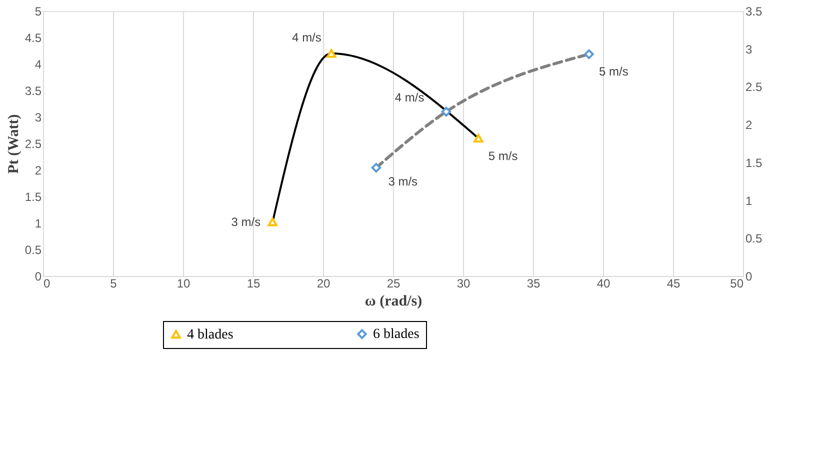  What do you see at coordinates (396, 334) in the screenshot?
I see `legend-label: 6 blades` at bounding box center [396, 334].